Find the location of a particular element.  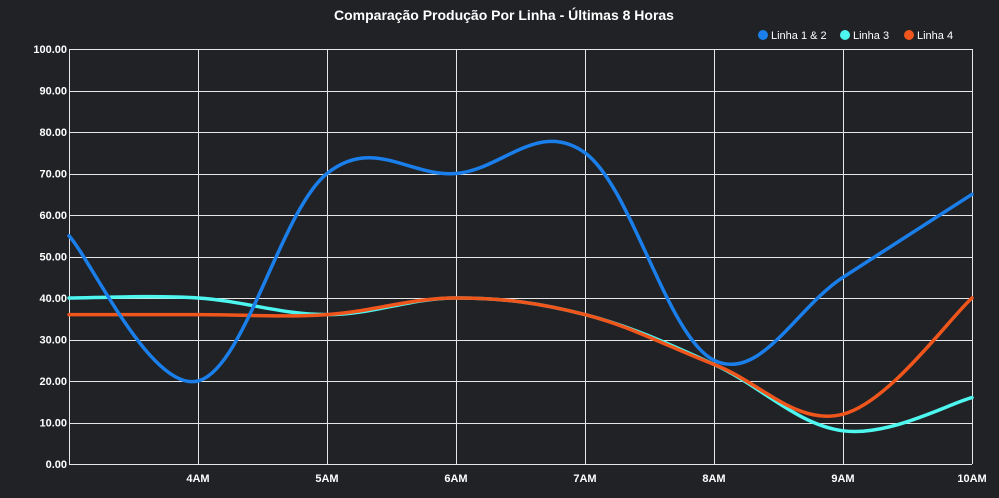

legend-item-linha-3: Linha 3 is located at coordinates (864, 36).